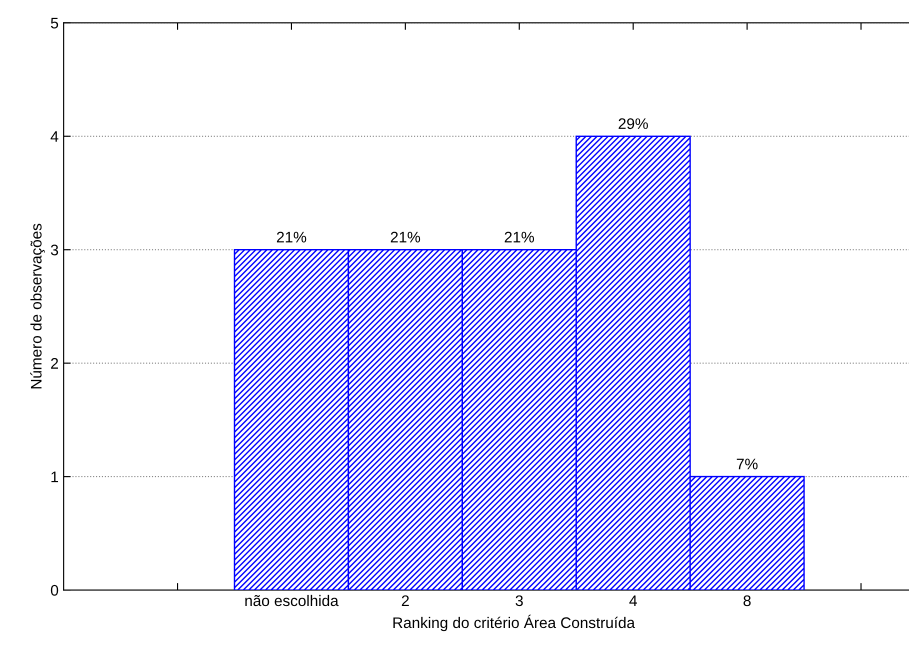  Describe the element at coordinates (54, 250) in the screenshot. I see `y-tick-label: 3` at that location.